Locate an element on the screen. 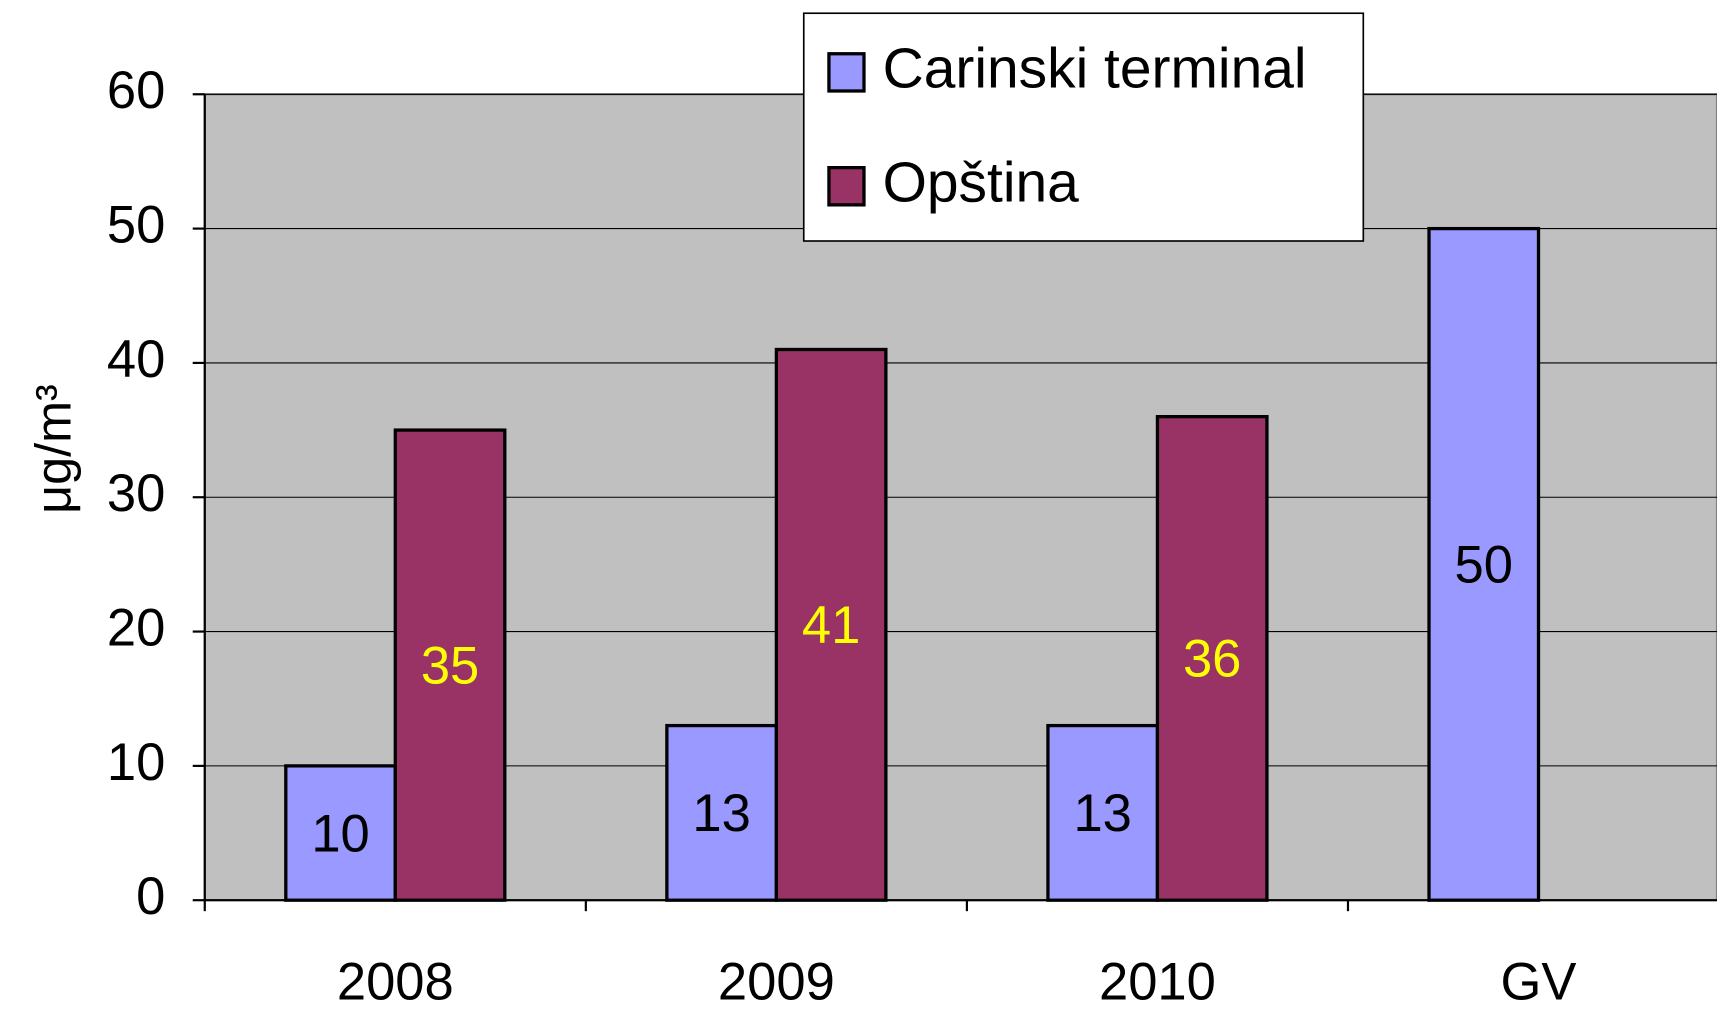 Image resolution: width=1717 pixels, height=1012 pixels. x-tick-label: 2008 is located at coordinates (395, 982).